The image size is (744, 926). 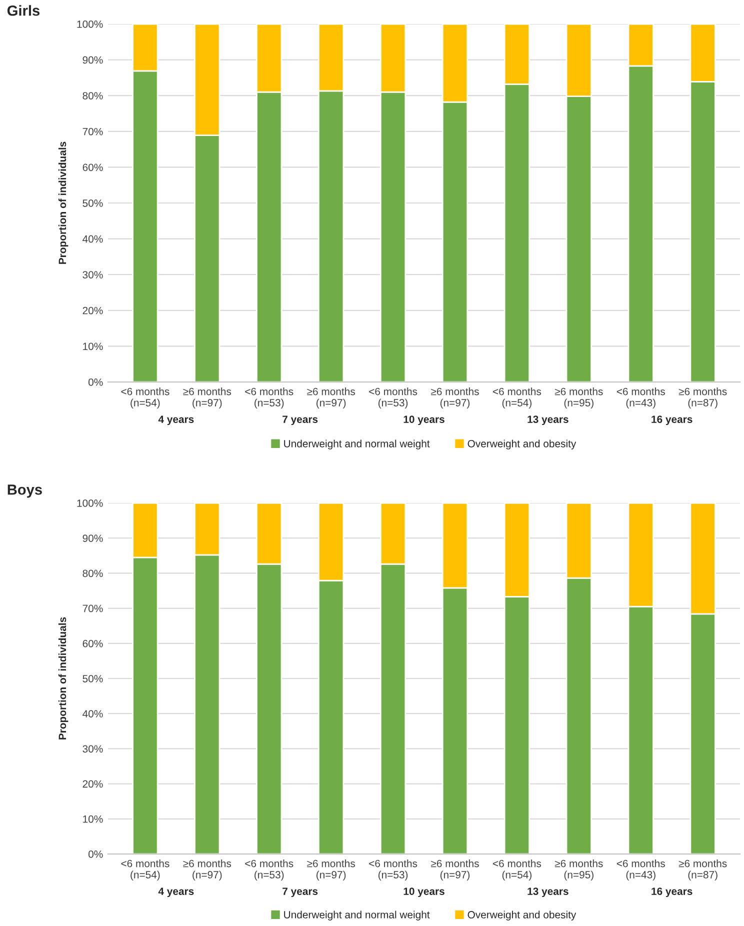 I want to click on chart-title: Girls, so click(x=23, y=10).